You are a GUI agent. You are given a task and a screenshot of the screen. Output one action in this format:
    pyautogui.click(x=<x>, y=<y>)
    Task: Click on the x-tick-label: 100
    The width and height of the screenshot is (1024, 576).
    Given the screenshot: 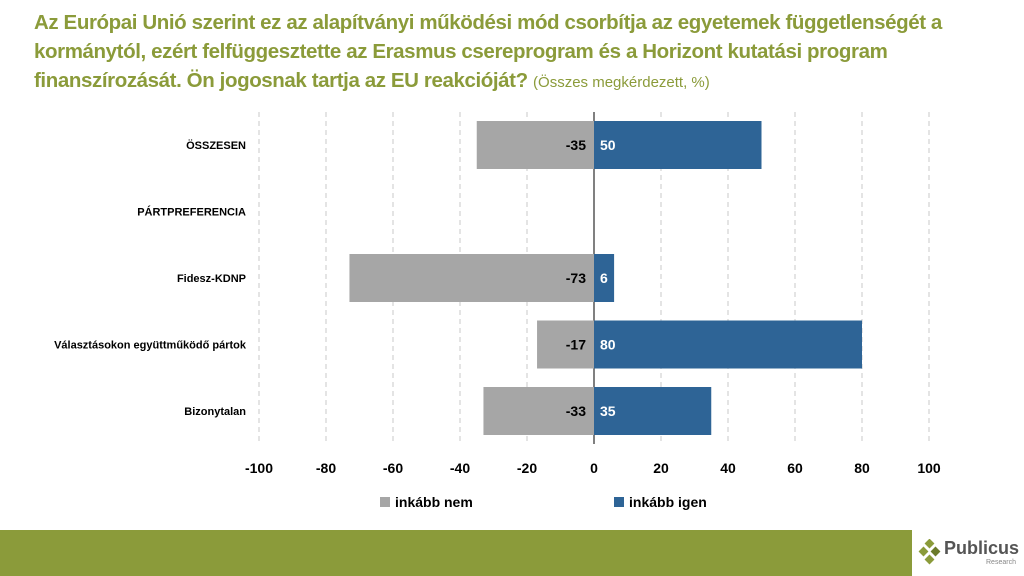 What is the action you would take?
    pyautogui.click(x=929, y=468)
    